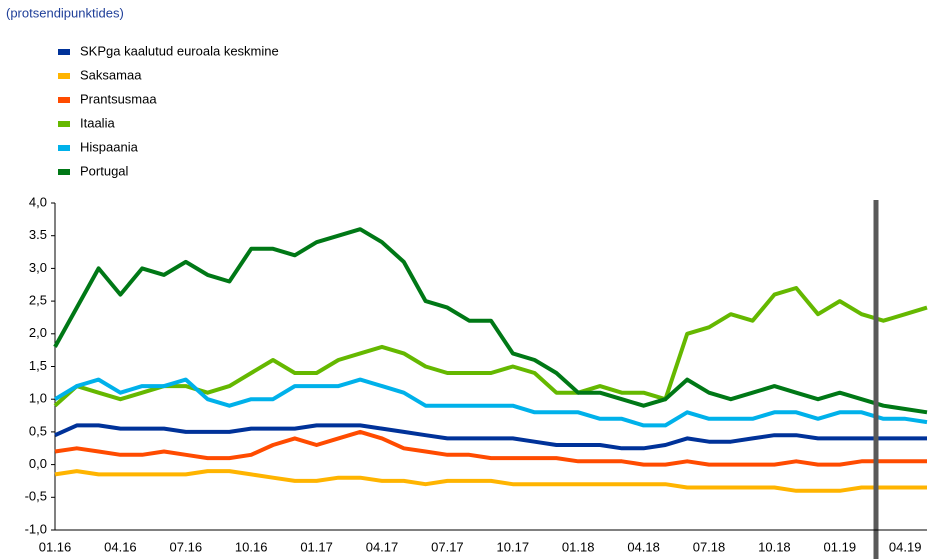  I want to click on x-tick-label: 04.17, so click(382, 546).